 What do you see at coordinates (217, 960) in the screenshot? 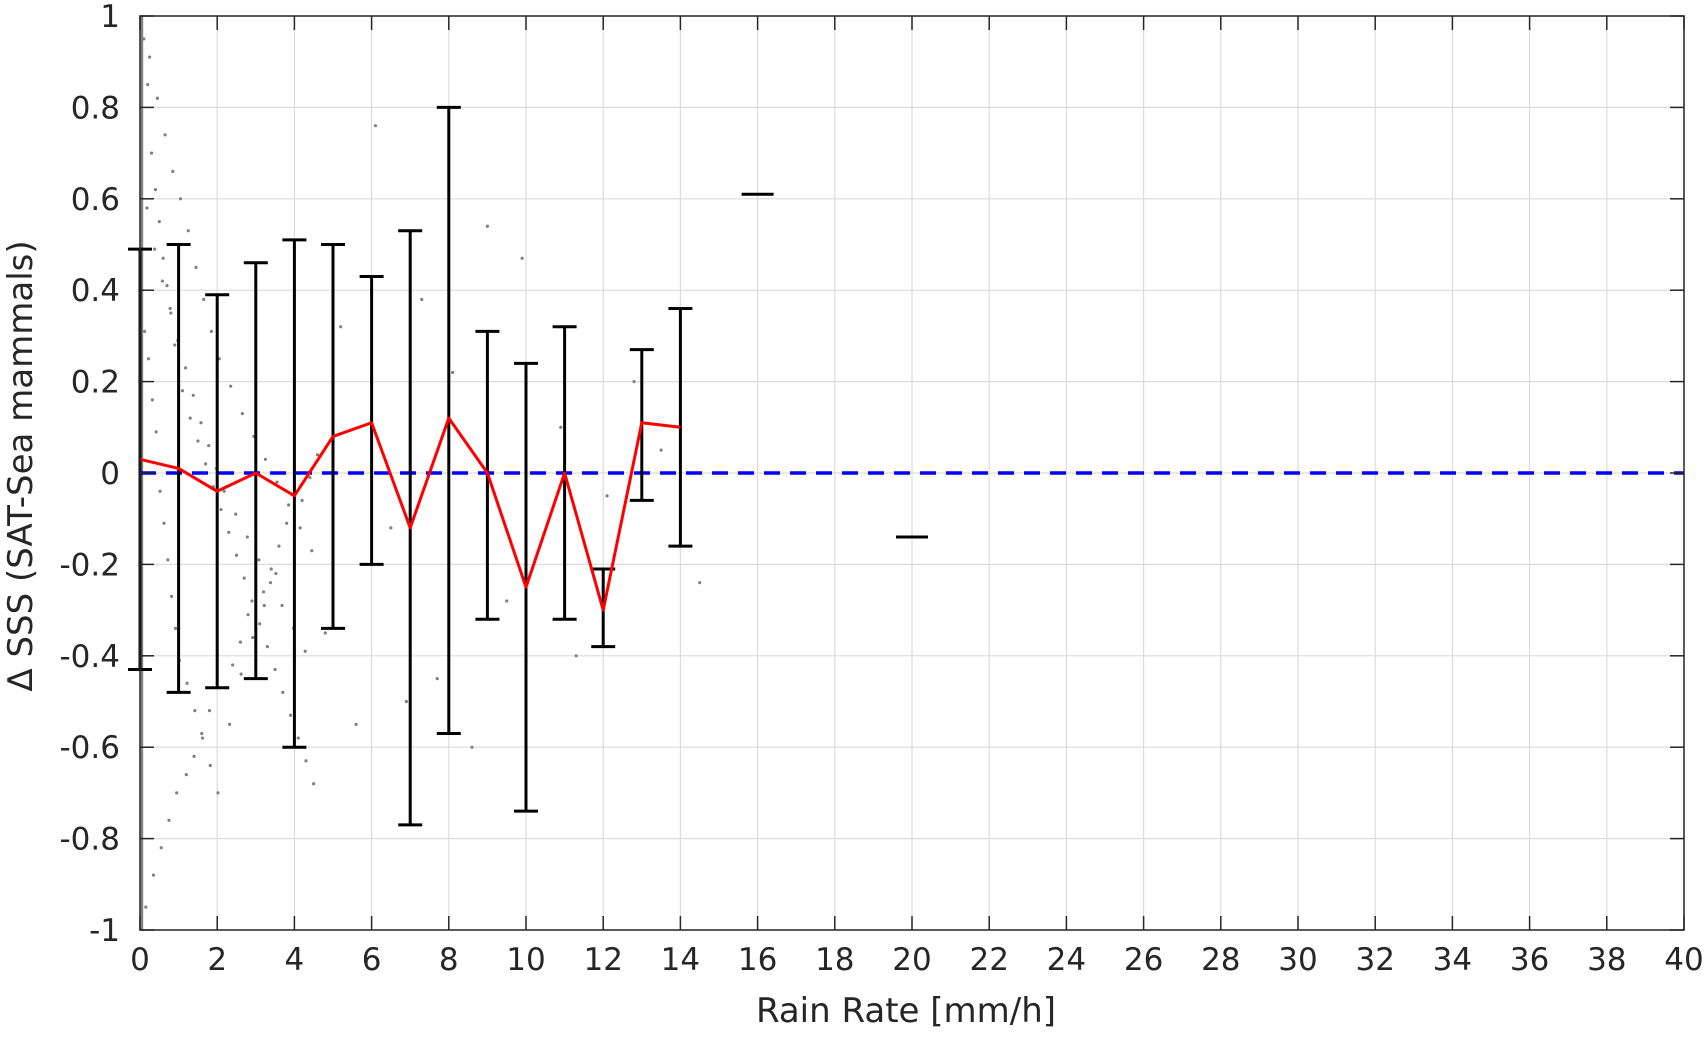
I see `x-tick-label: 2` at bounding box center [217, 960].